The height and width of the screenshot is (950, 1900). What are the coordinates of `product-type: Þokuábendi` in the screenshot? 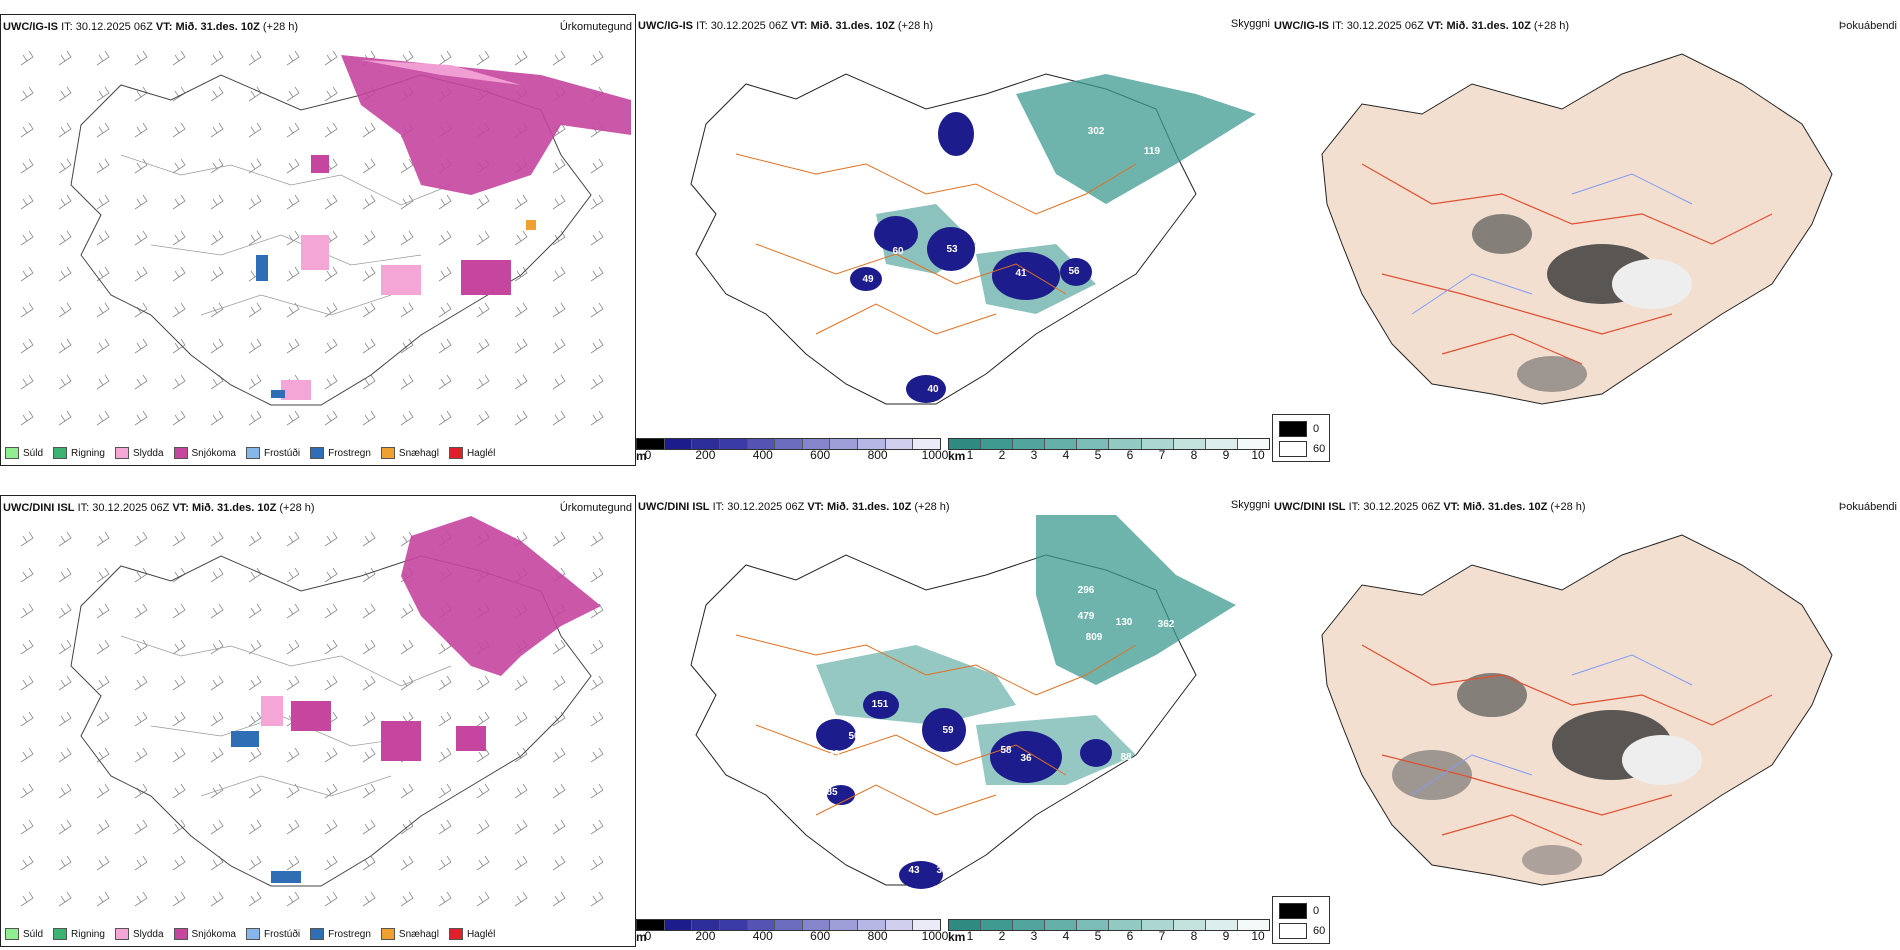 It's located at (1867, 26).